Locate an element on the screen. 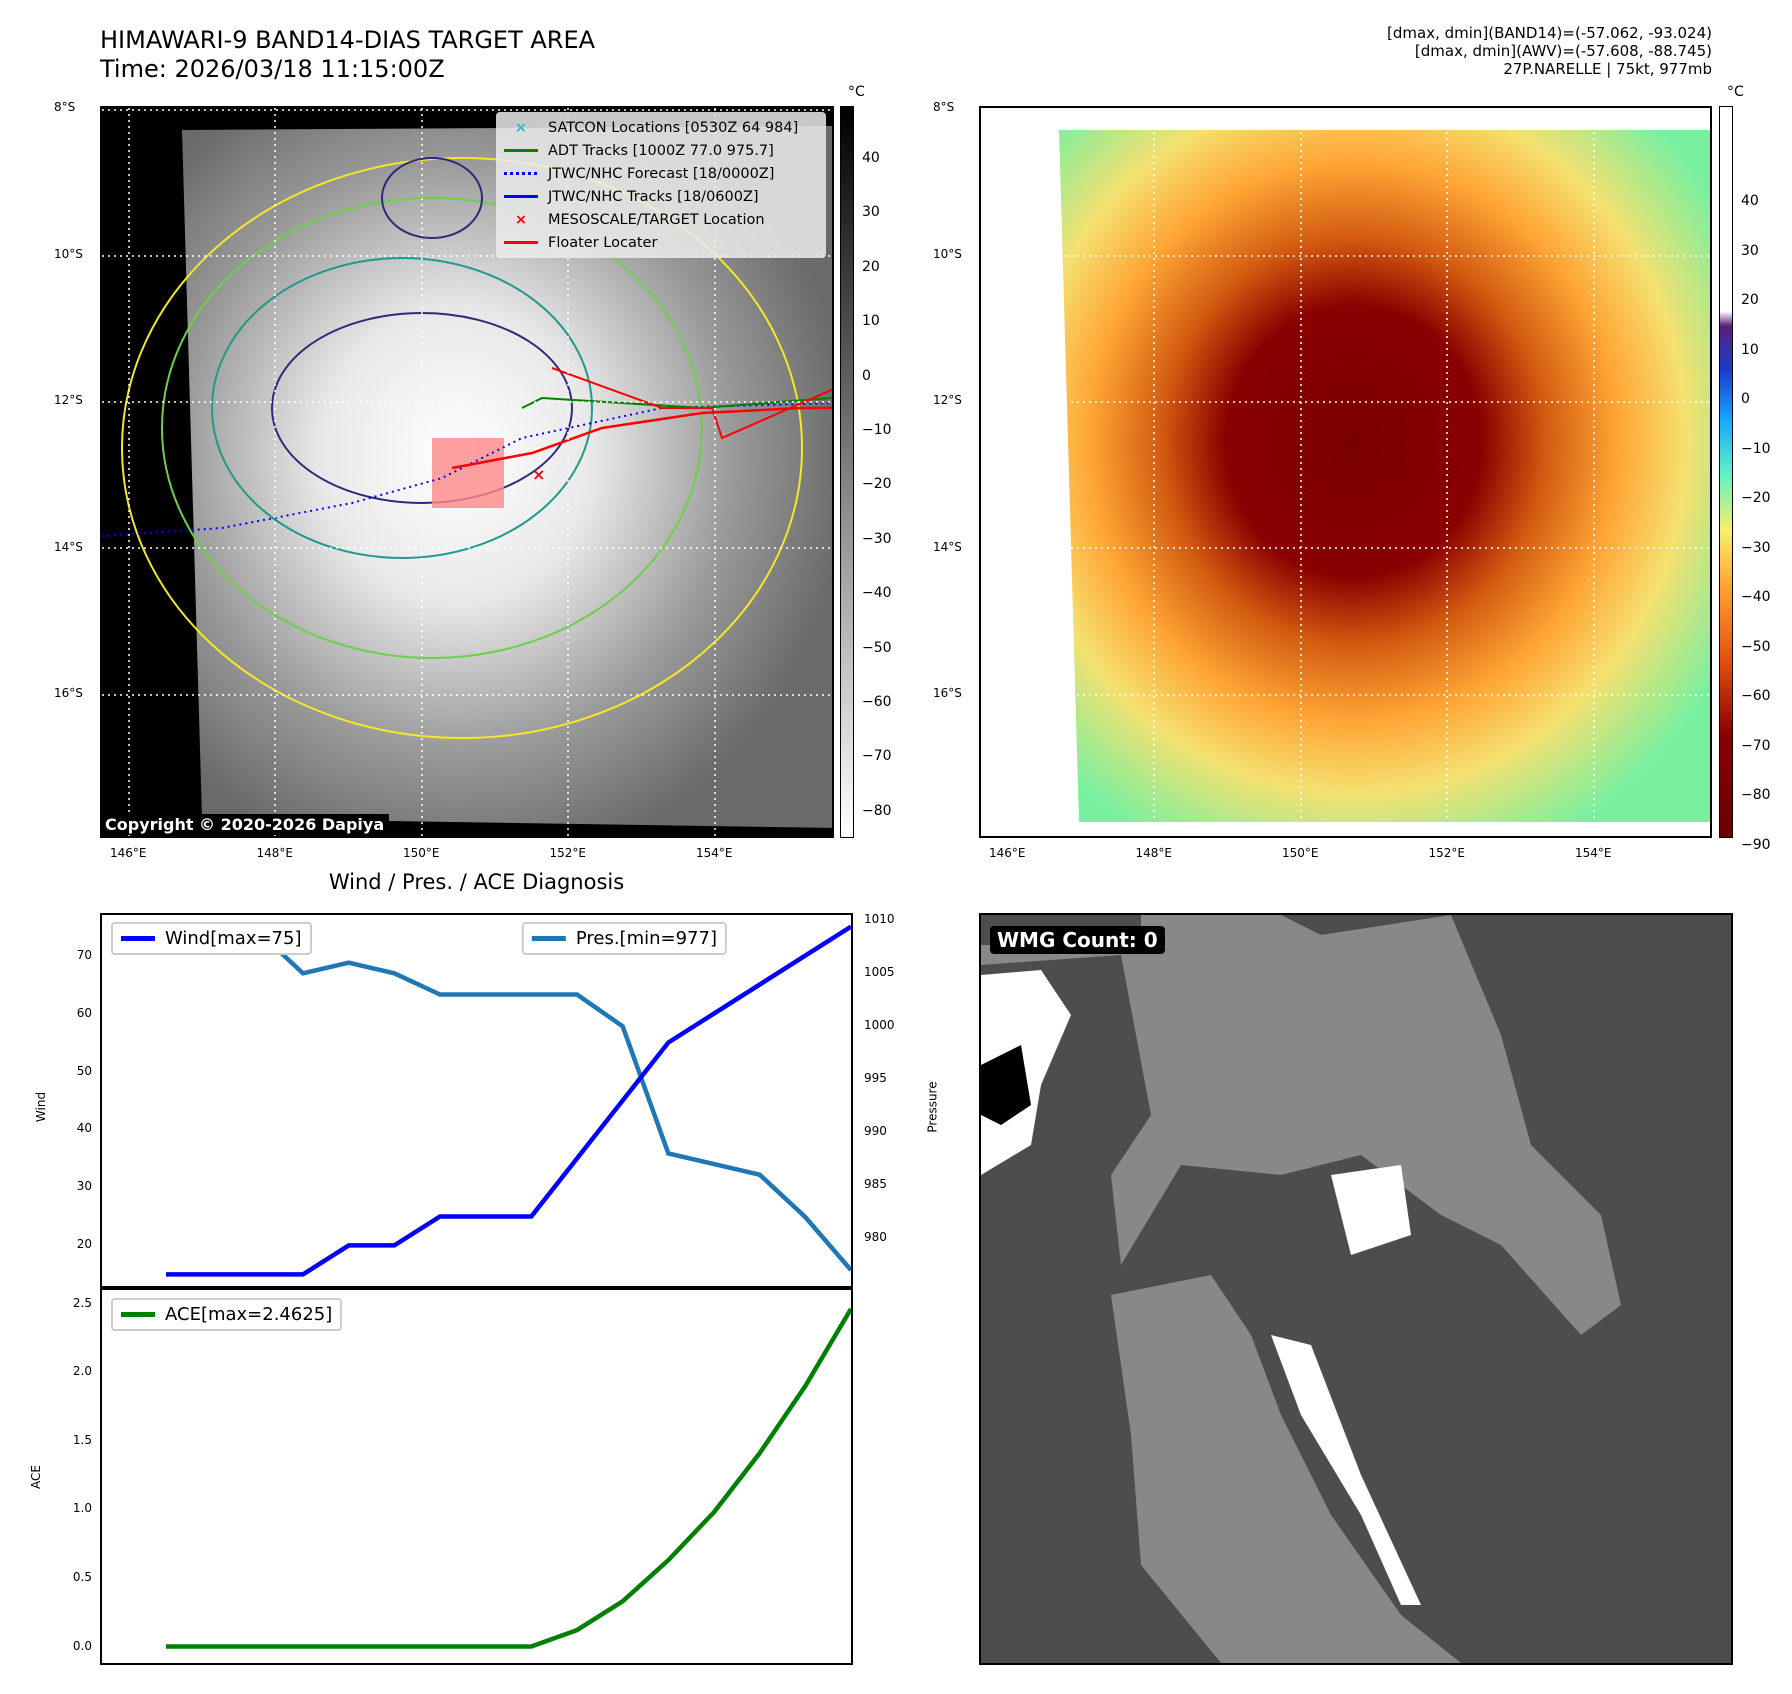  ace-tick: 0.0 is located at coordinates (82, 1645).